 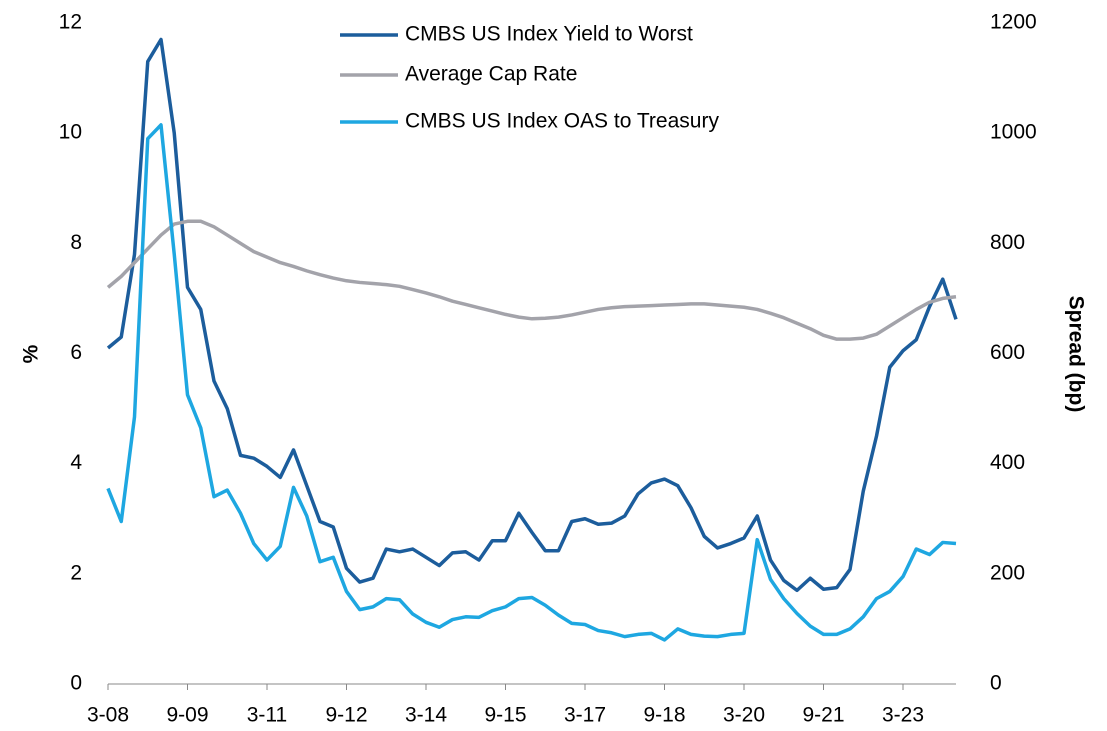 I want to click on y2-tick-label: 400, so click(x=1007, y=462).